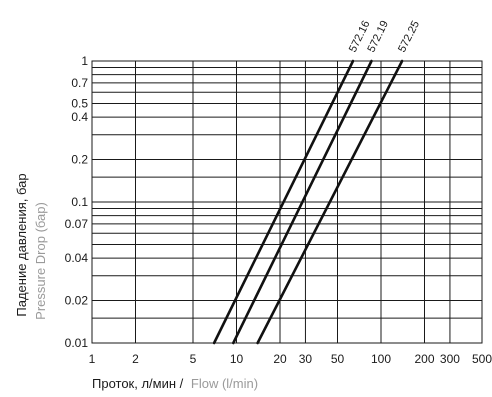  What do you see at coordinates (77, 301) in the screenshot?
I see `y-tick-label: 0.02` at bounding box center [77, 301].